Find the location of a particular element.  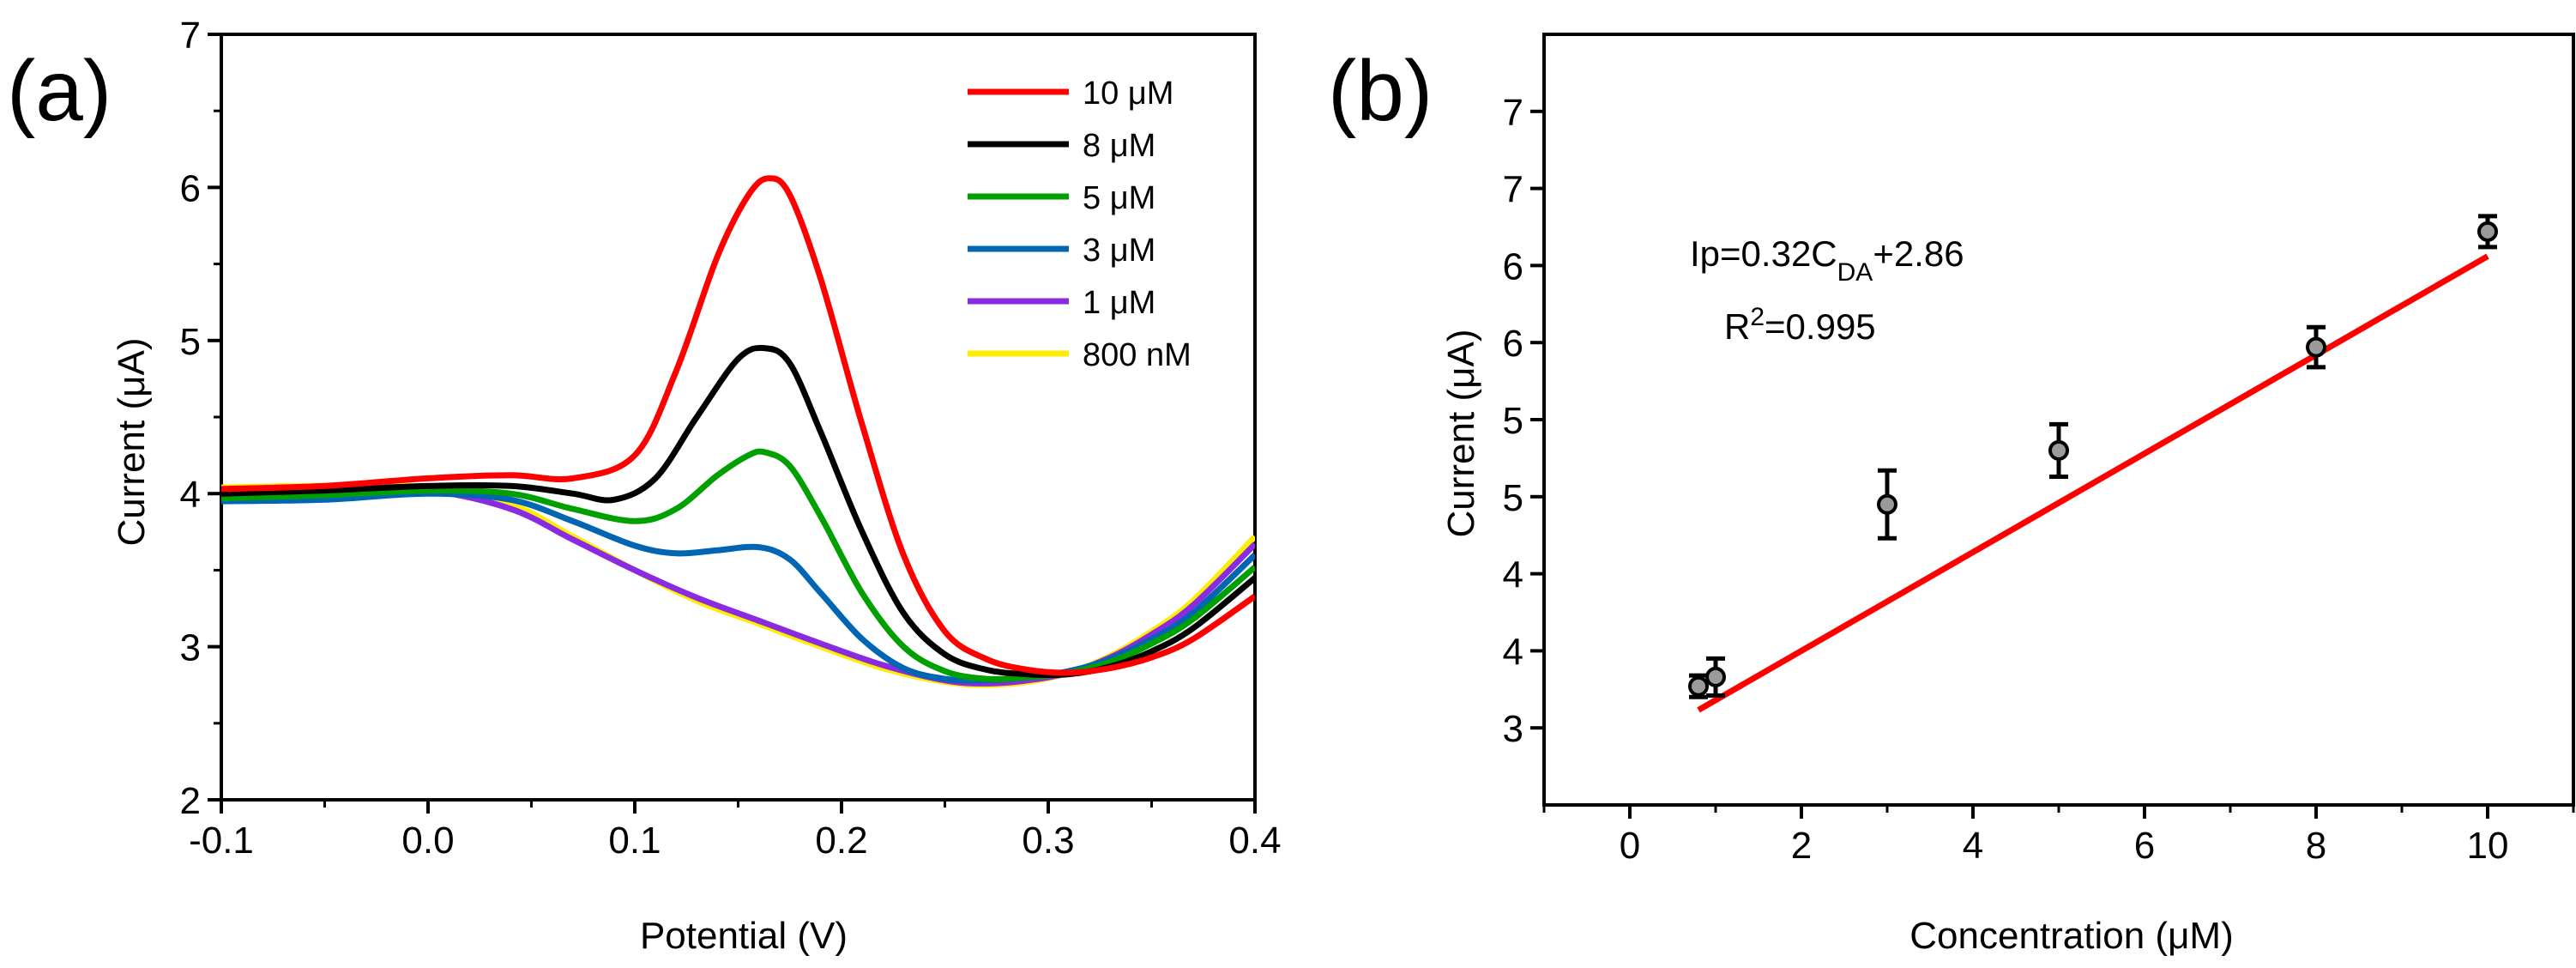

panel-b-x-tick-label: 10 is located at coordinates (2488, 846).